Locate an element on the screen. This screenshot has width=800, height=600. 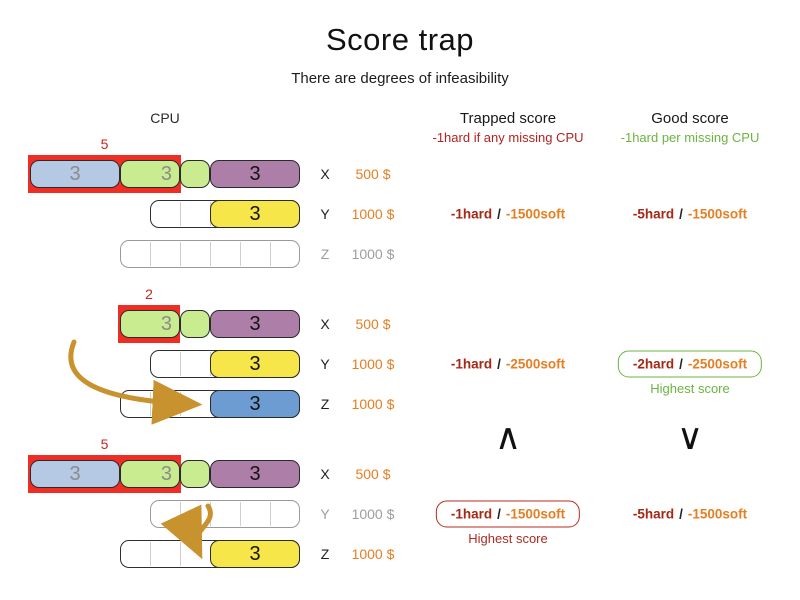
trapped-score-header: Trapped score is located at coordinates (508, 118).